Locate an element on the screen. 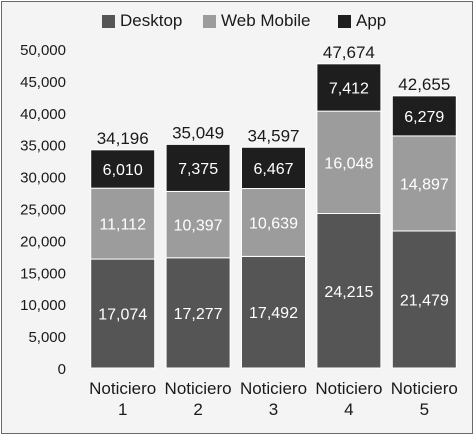  data-label-desktop: 17,277 is located at coordinates (198, 314).